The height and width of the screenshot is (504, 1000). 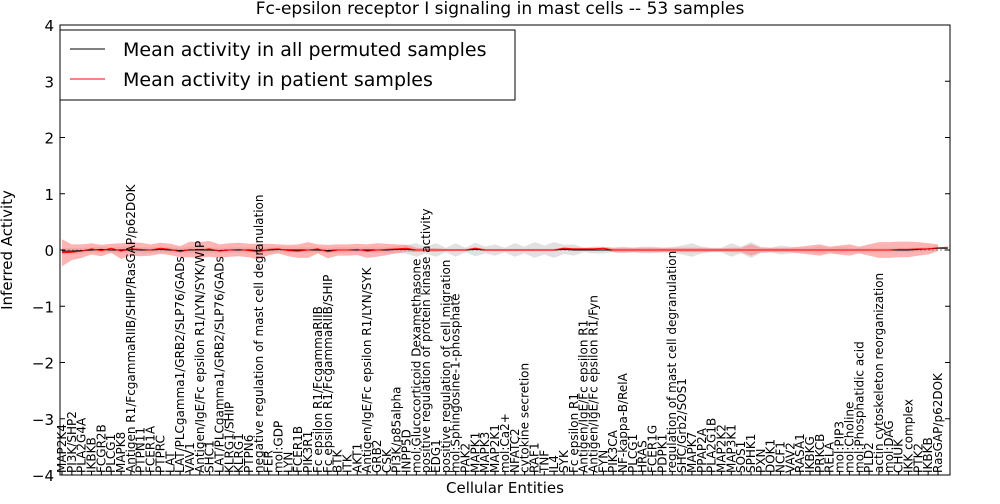 What do you see at coordinates (584, 396) in the screenshot?
I see `x-tick-label: Antigen/IgE/Fc epsilon R1` at bounding box center [584, 396].